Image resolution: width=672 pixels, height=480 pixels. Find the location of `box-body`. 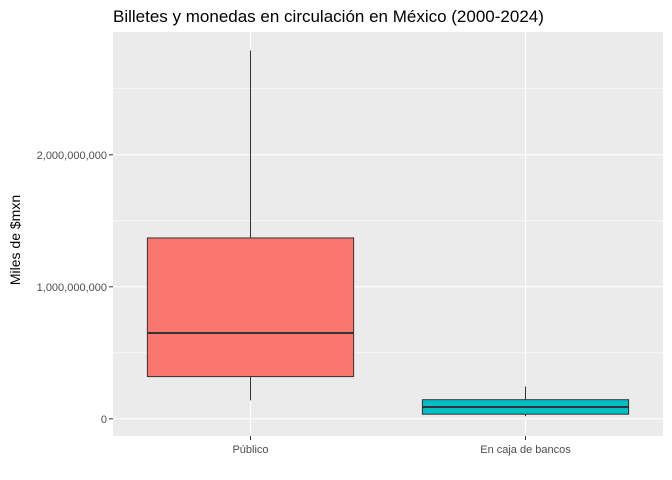

box-body is located at coordinates (250, 307).